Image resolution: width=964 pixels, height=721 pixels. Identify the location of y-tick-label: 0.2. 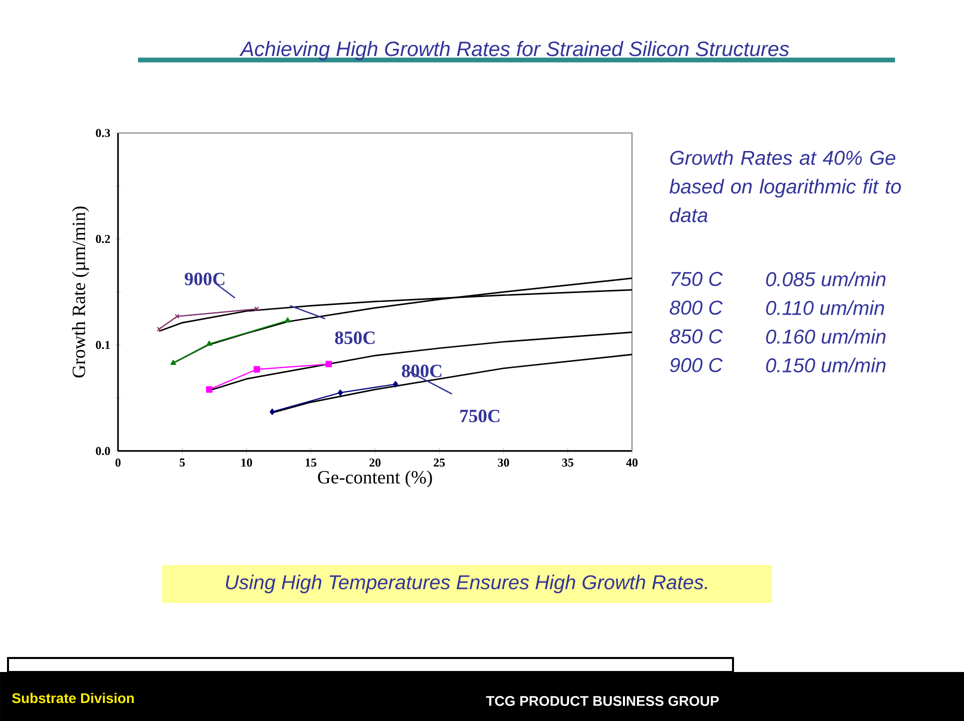
(103, 239).